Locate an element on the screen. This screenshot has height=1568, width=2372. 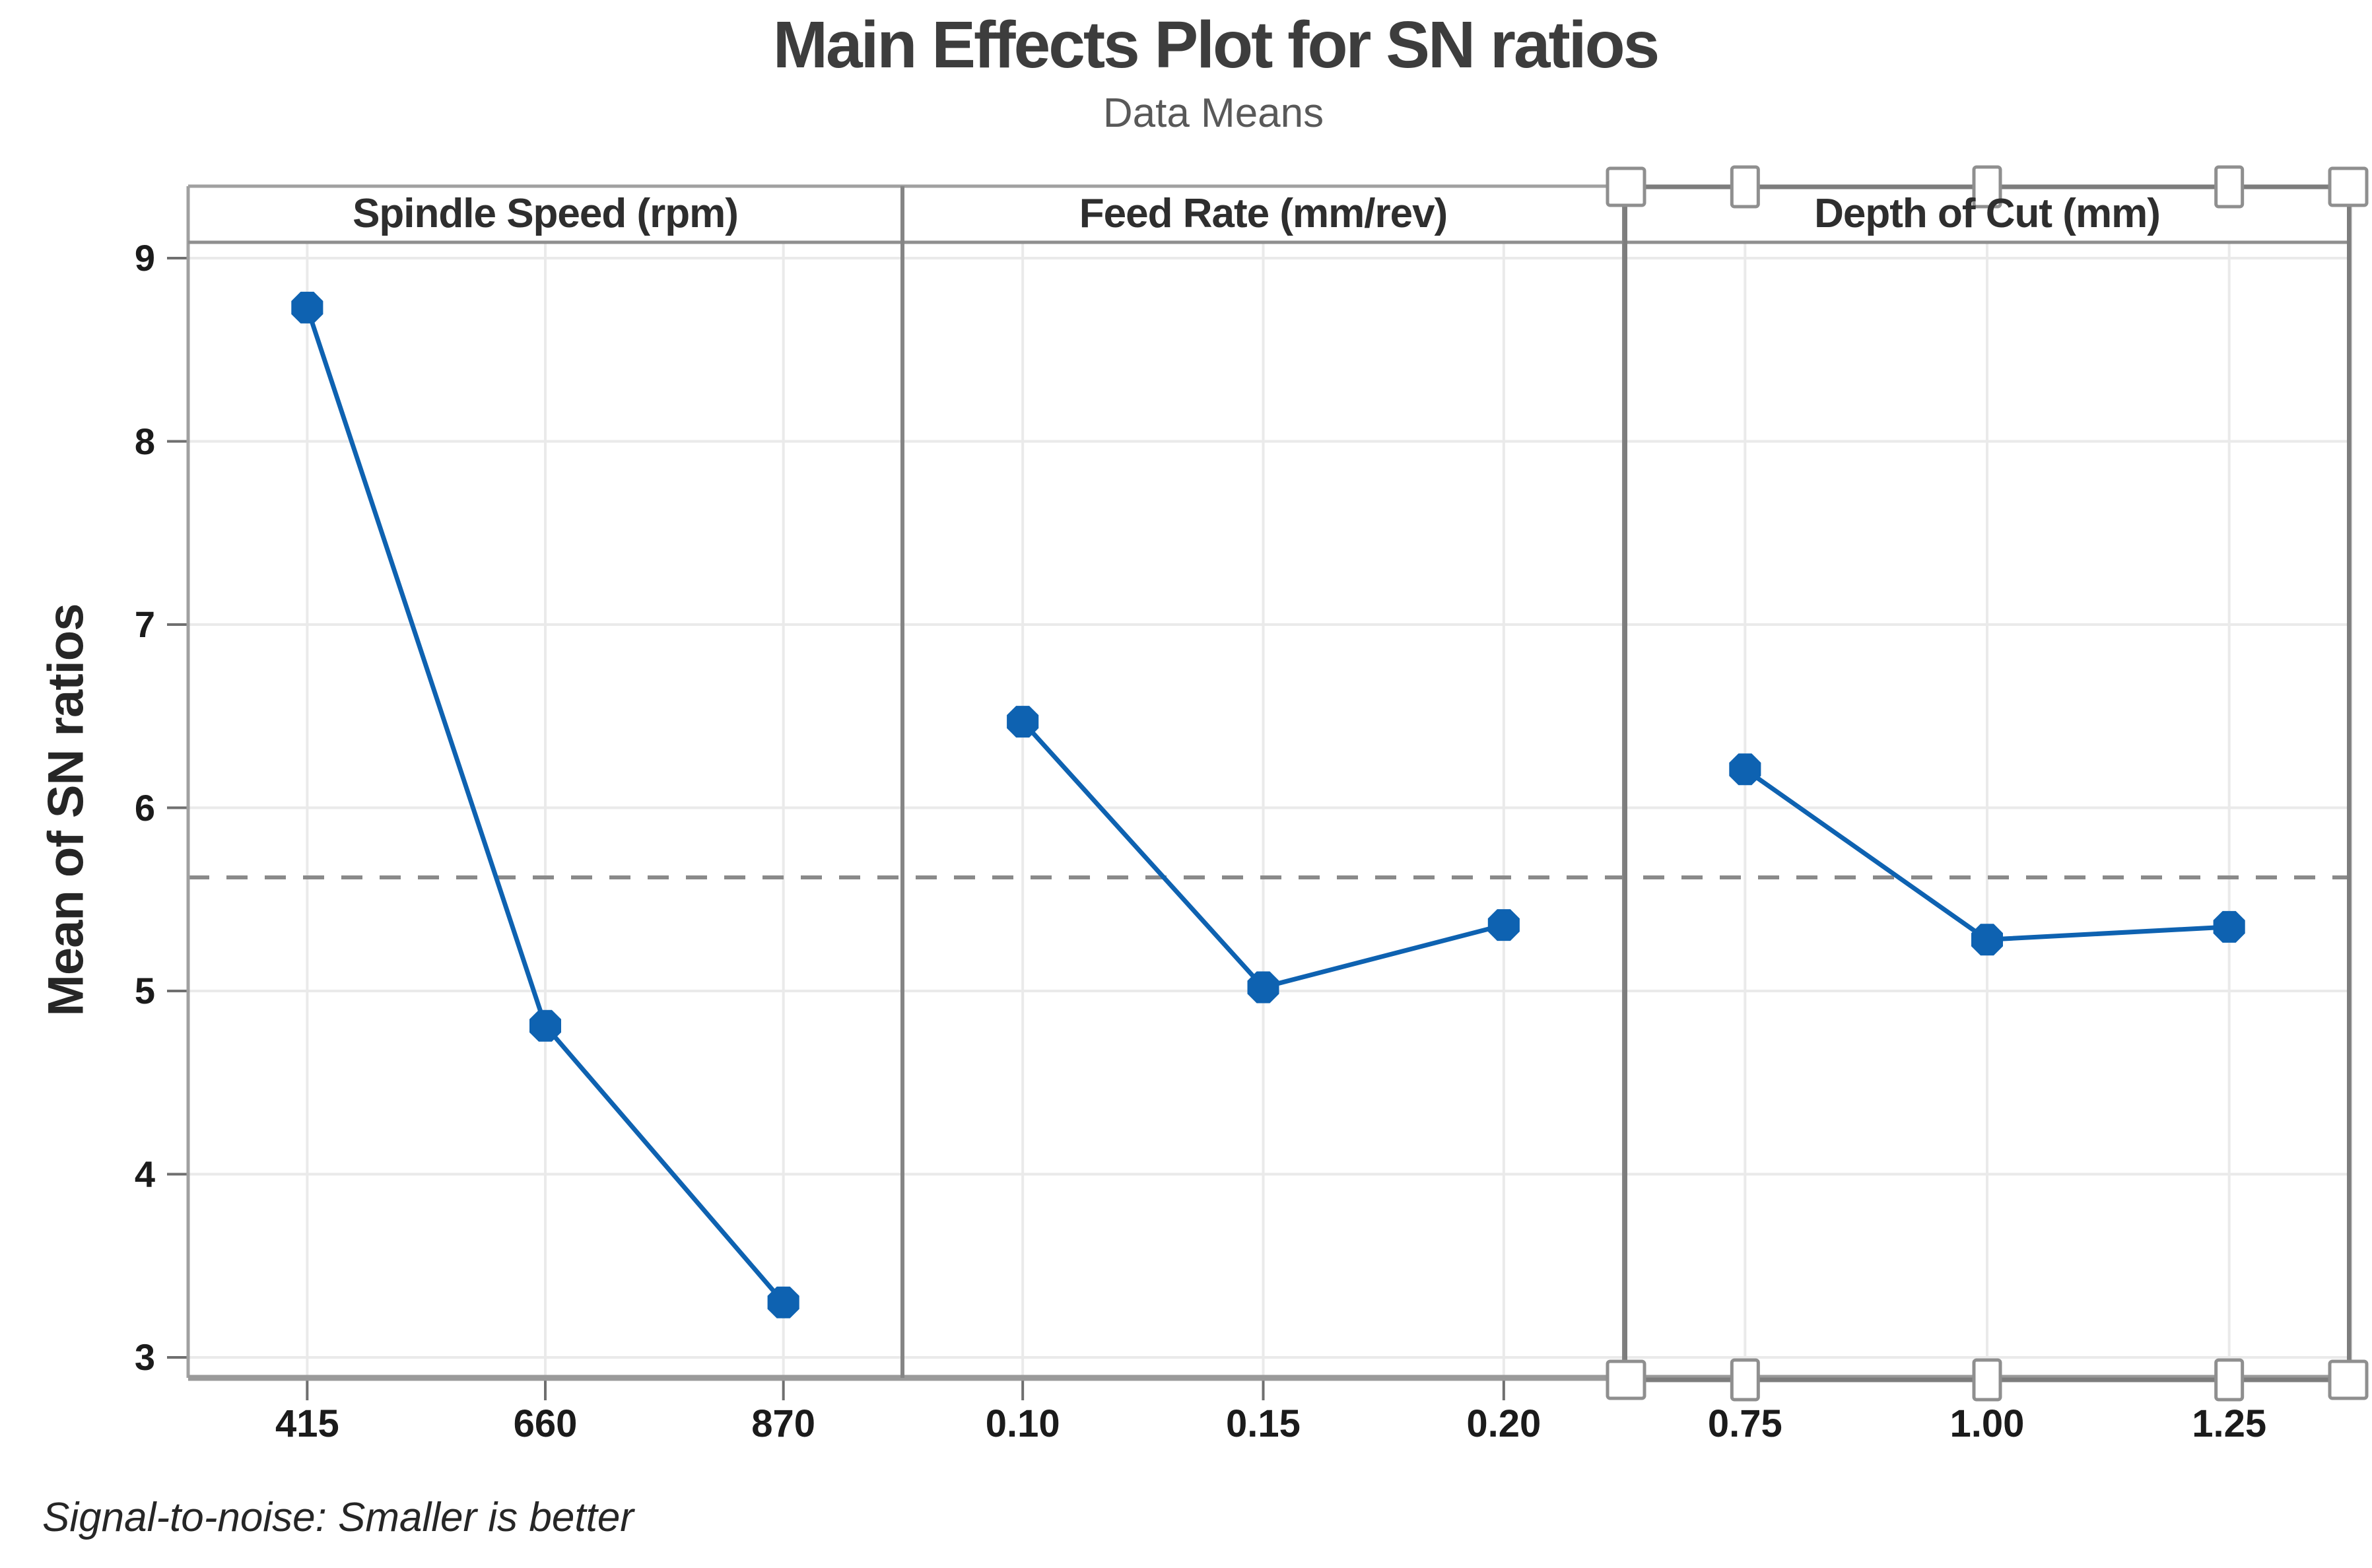
y-tick-label: 4 is located at coordinates (144, 1174).